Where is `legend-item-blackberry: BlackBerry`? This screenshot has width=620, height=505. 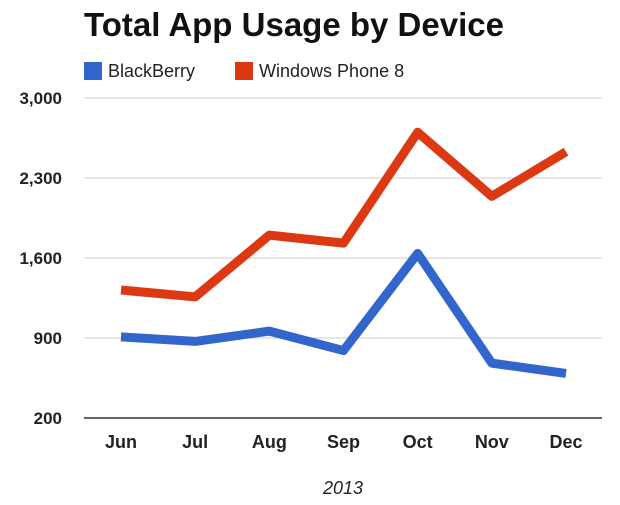 legend-item-blackberry: BlackBerry is located at coordinates (139, 71).